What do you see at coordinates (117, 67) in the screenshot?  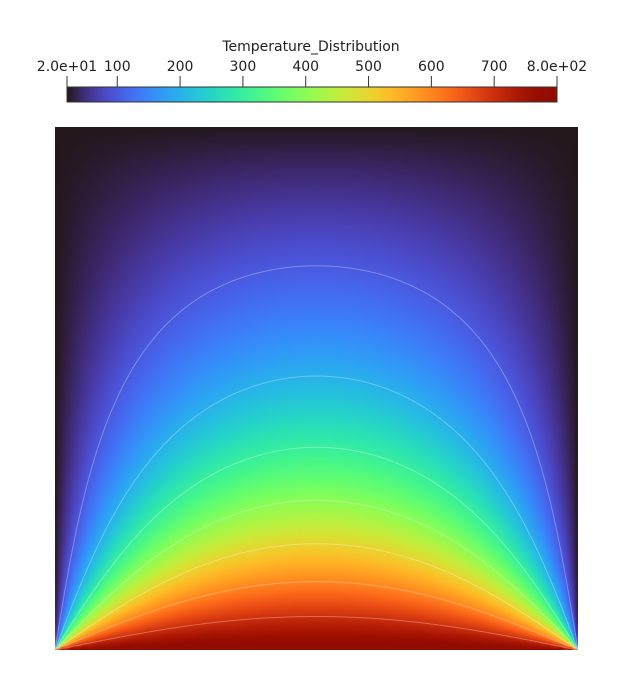 I see `colorbar-tick-label: 100` at bounding box center [117, 67].